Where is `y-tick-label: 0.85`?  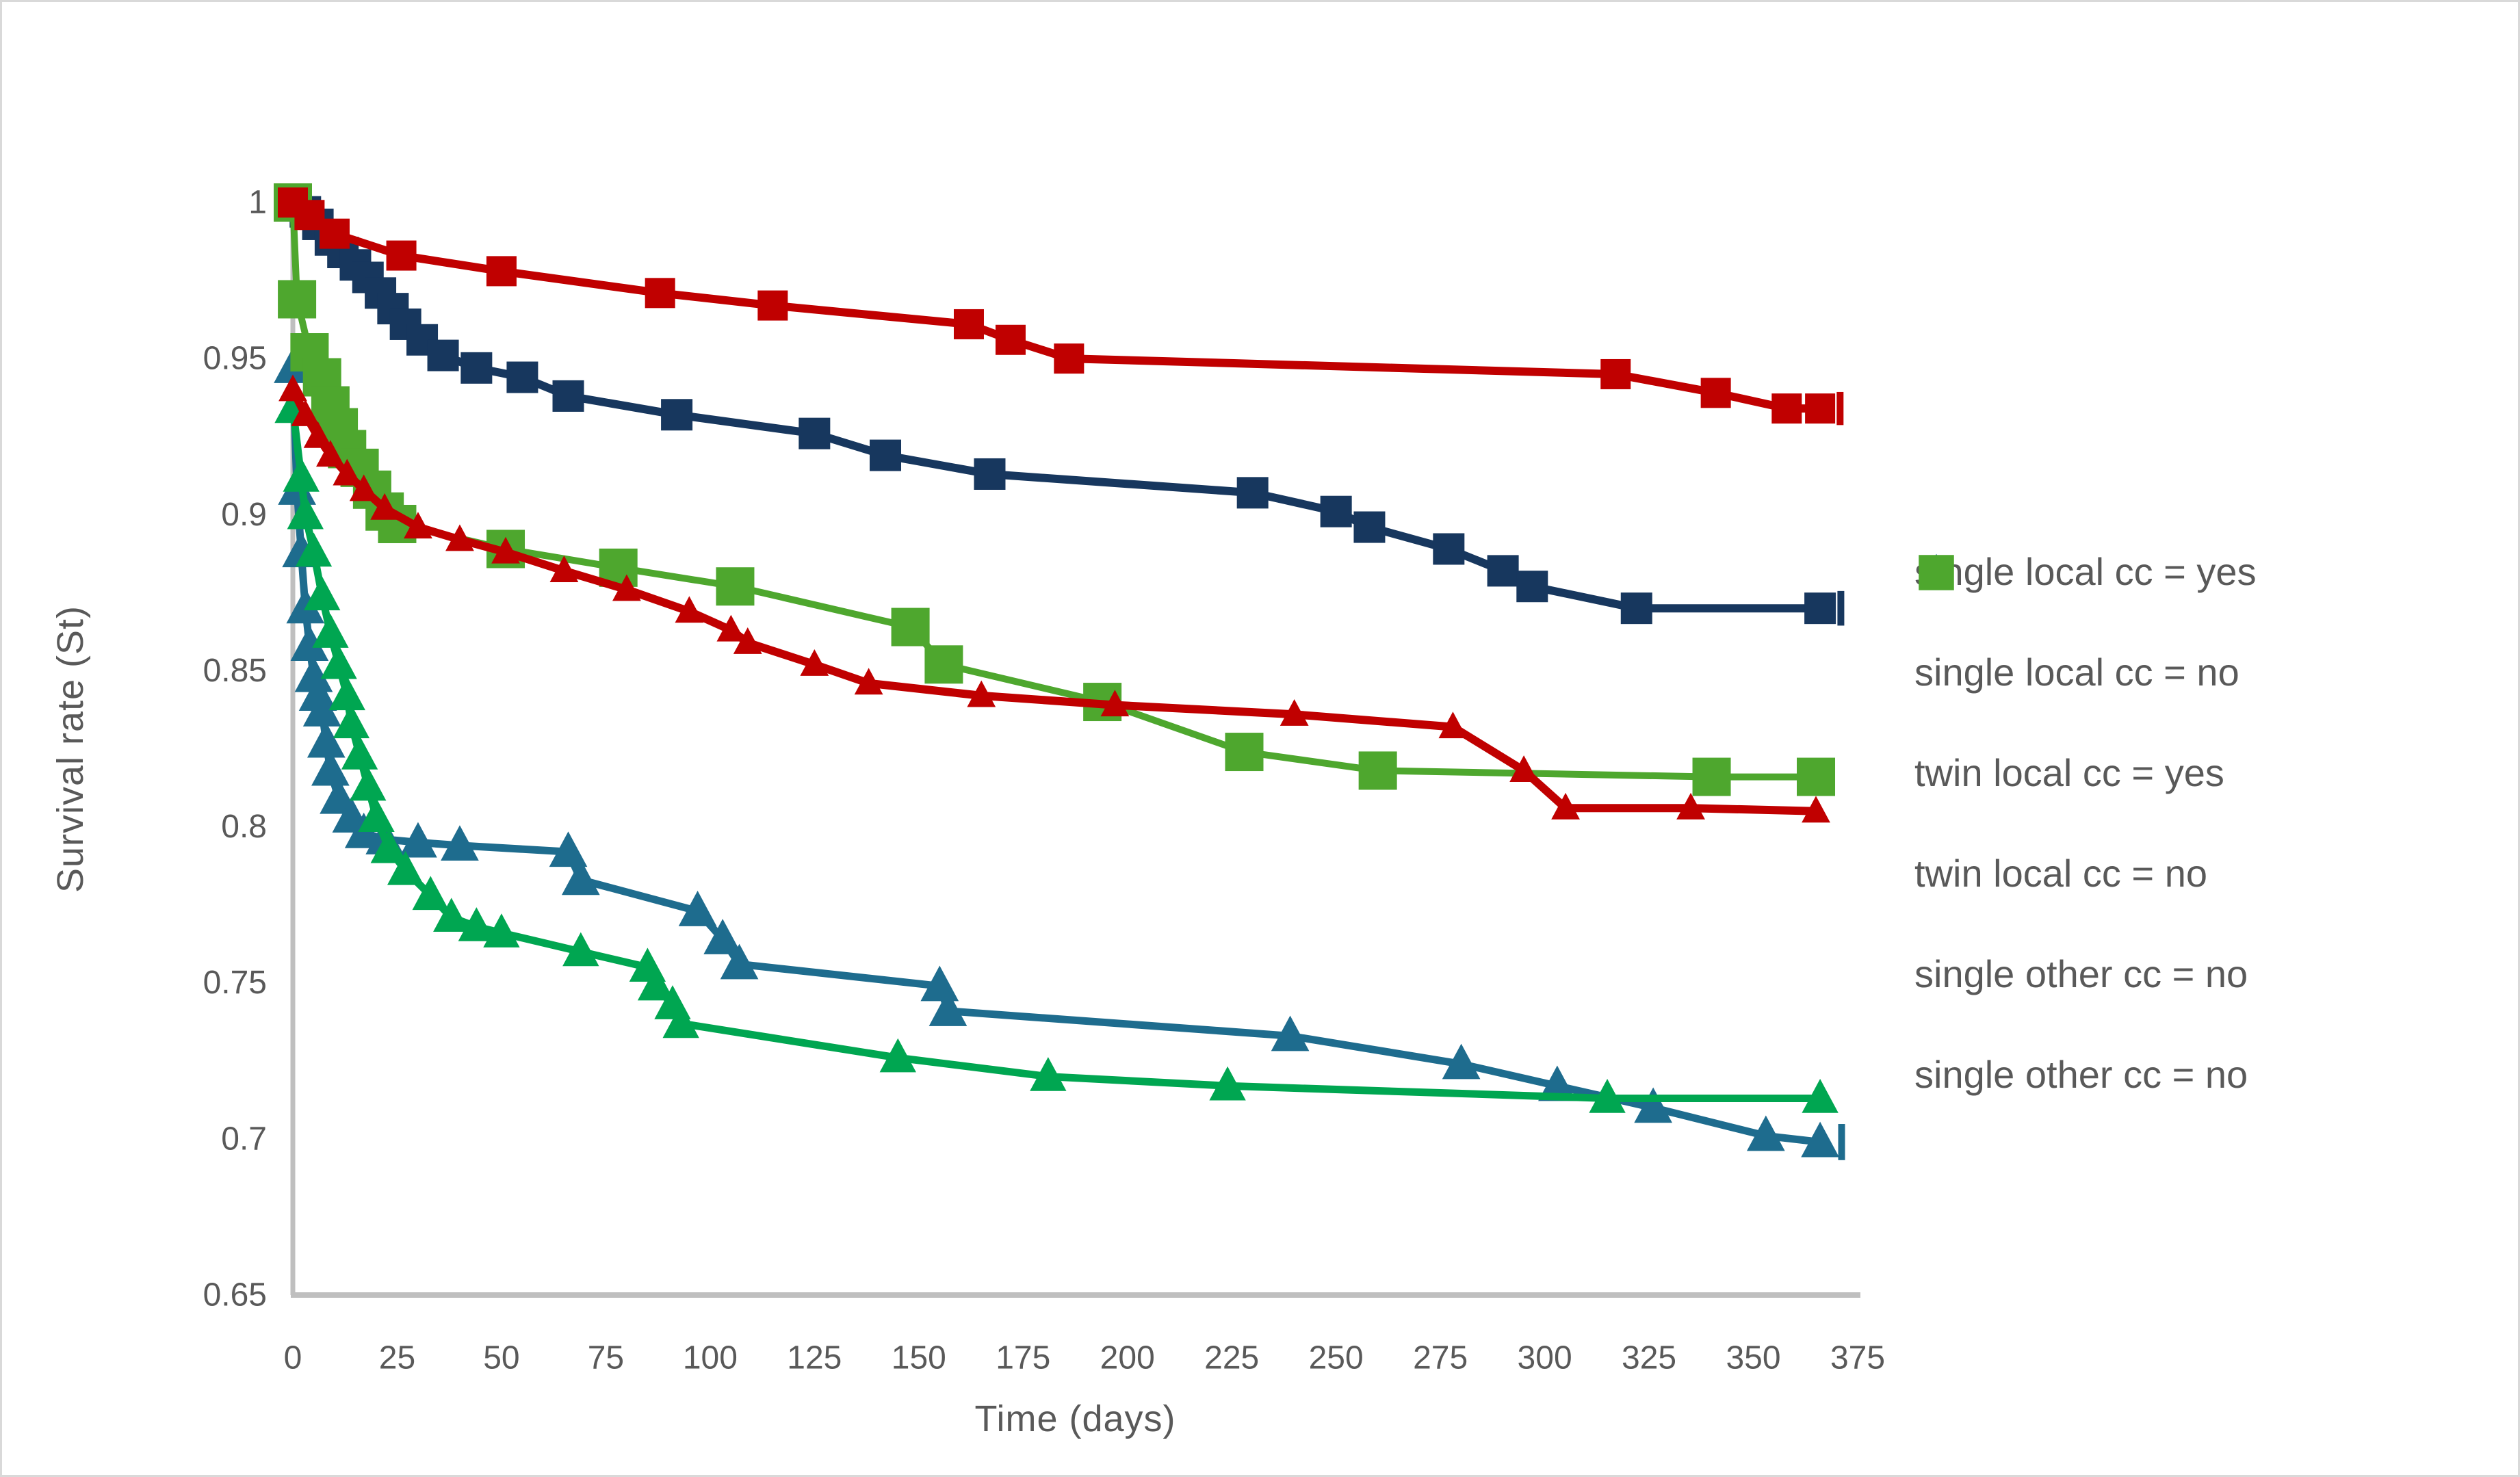
y-tick-label: 0.85 is located at coordinates (235, 671).